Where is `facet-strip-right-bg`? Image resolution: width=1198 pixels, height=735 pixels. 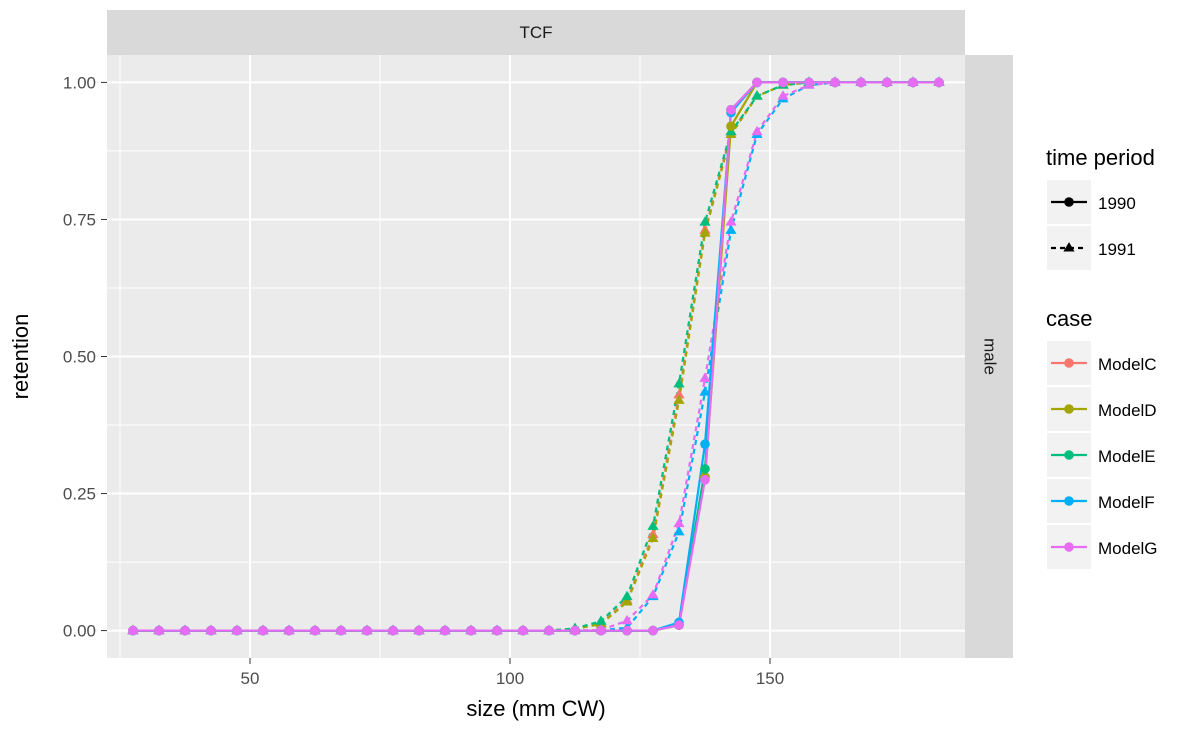 facet-strip-right-bg is located at coordinates (989, 356).